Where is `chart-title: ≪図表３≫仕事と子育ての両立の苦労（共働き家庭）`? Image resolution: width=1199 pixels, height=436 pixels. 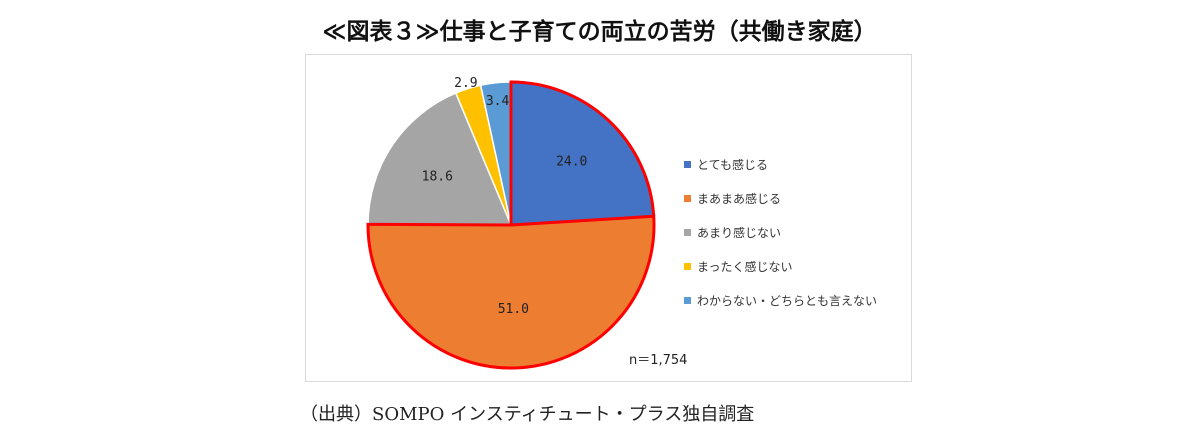 chart-title: ≪図表３≫仕事と子育ての両立の苦労（共働き家庭） is located at coordinates (599, 32).